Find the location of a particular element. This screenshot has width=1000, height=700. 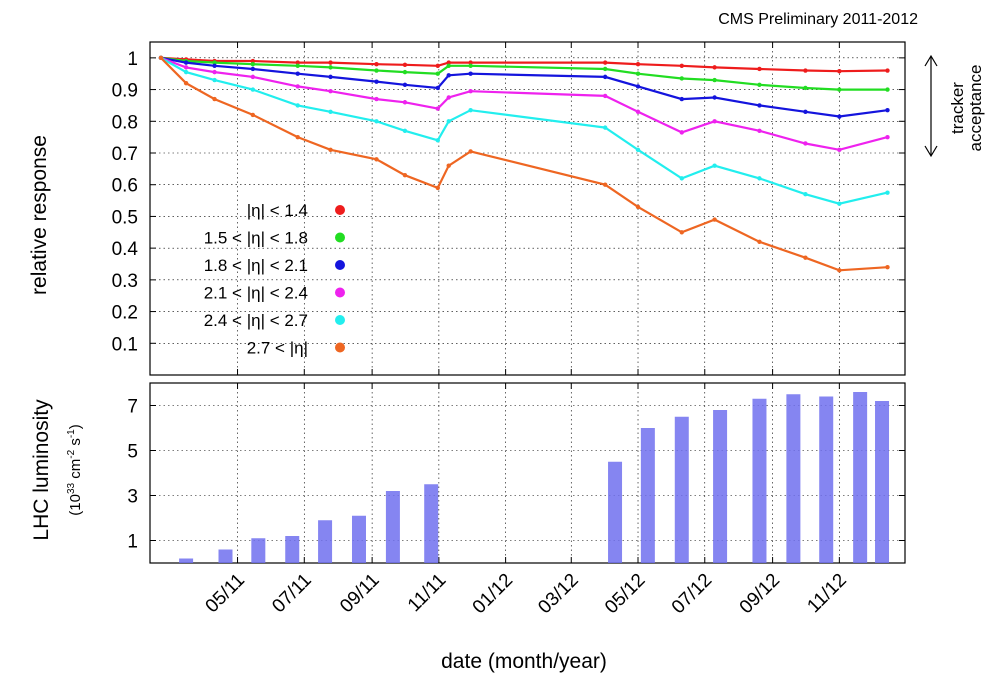

top-ytick-label-7: 0.3 is located at coordinates (125, 281).